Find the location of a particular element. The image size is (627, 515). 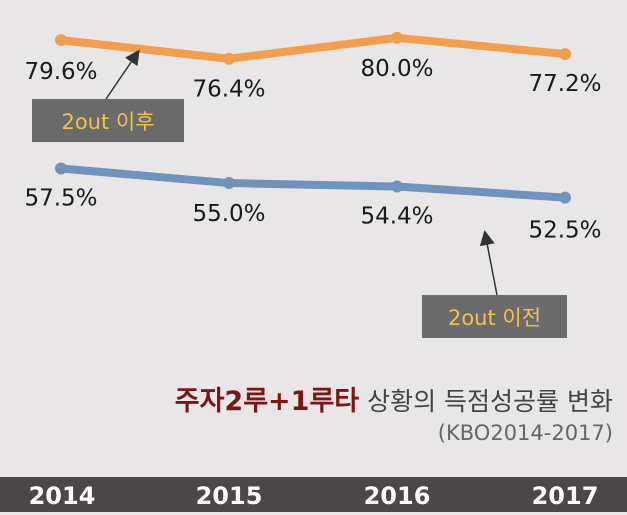

chart-title-block: 주자2루+1루타 상황의 득점성공률 변화 (KBO2014-2017) is located at coordinates (394, 417).